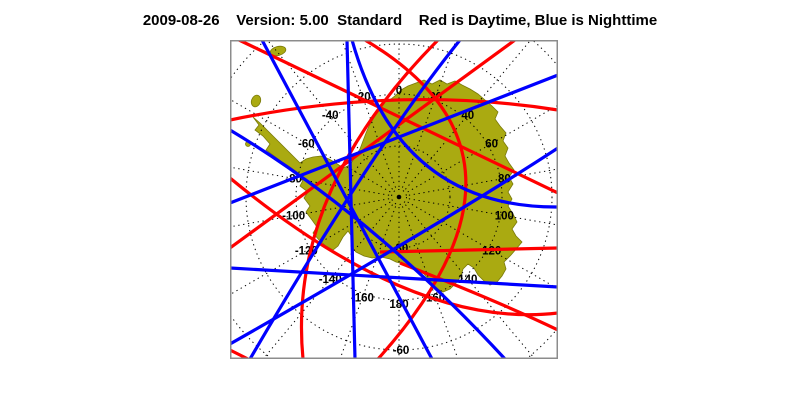 The width and height of the screenshot is (800, 400). Describe the element at coordinates (293, 217) in the screenshot. I see `longitude-label: -100` at that location.